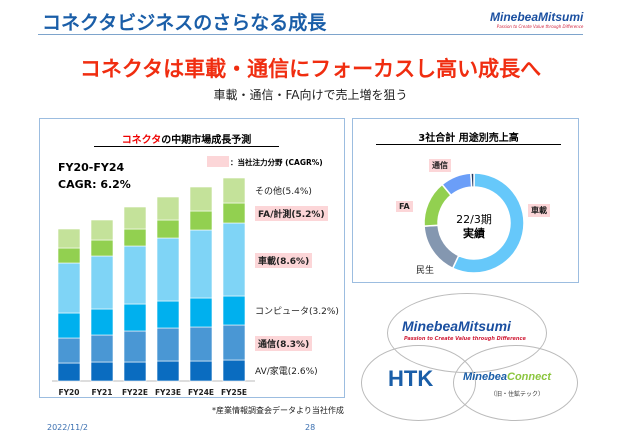 The height and width of the screenshot is (438, 621). Describe the element at coordinates (456, 326) in the screenshot. I see `minebeamitsumi-logo: MinebeaMitsumi` at that location.